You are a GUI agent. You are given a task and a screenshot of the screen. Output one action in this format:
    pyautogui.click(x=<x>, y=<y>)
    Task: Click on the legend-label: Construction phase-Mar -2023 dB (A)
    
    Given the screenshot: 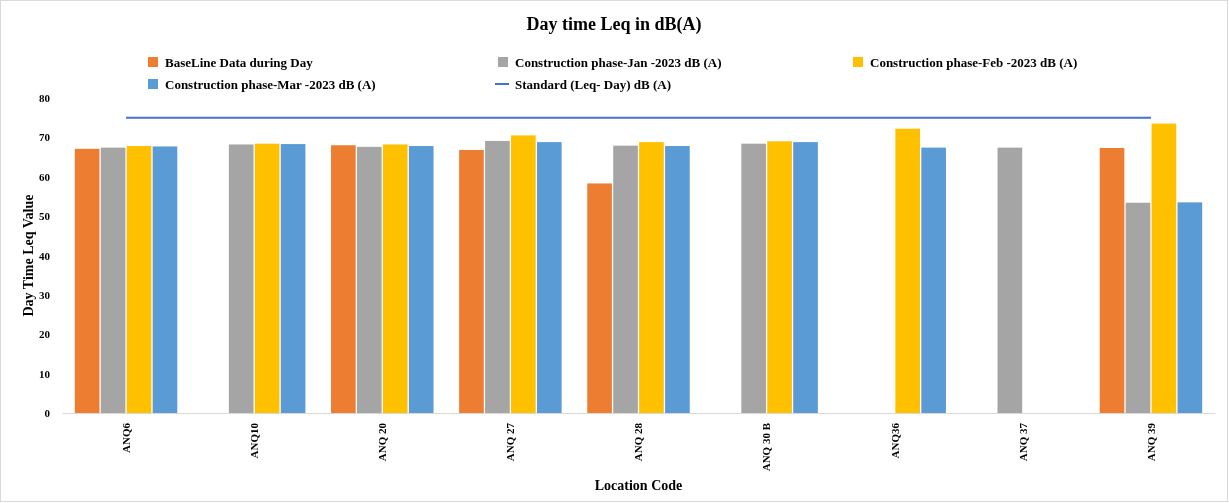 What is the action you would take?
    pyautogui.click(x=270, y=84)
    